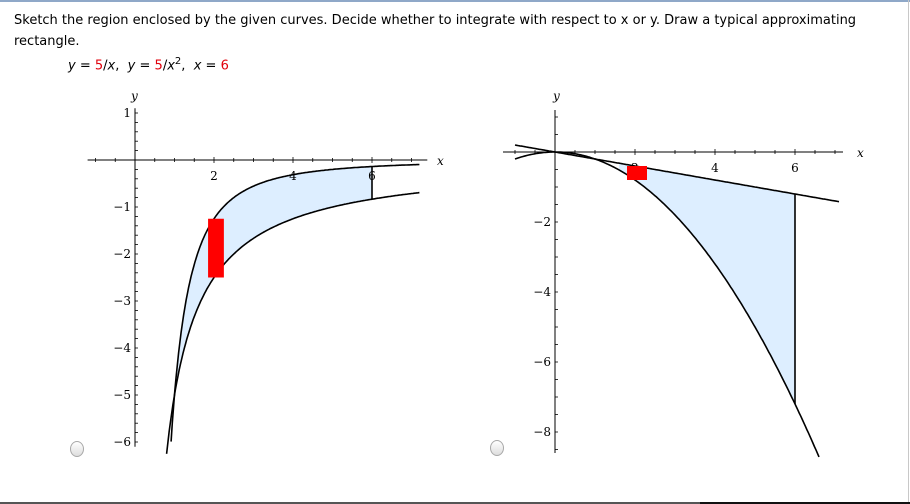 This screenshot has height=504, width=910. I want to click on bottom-border, so click(455, 503).